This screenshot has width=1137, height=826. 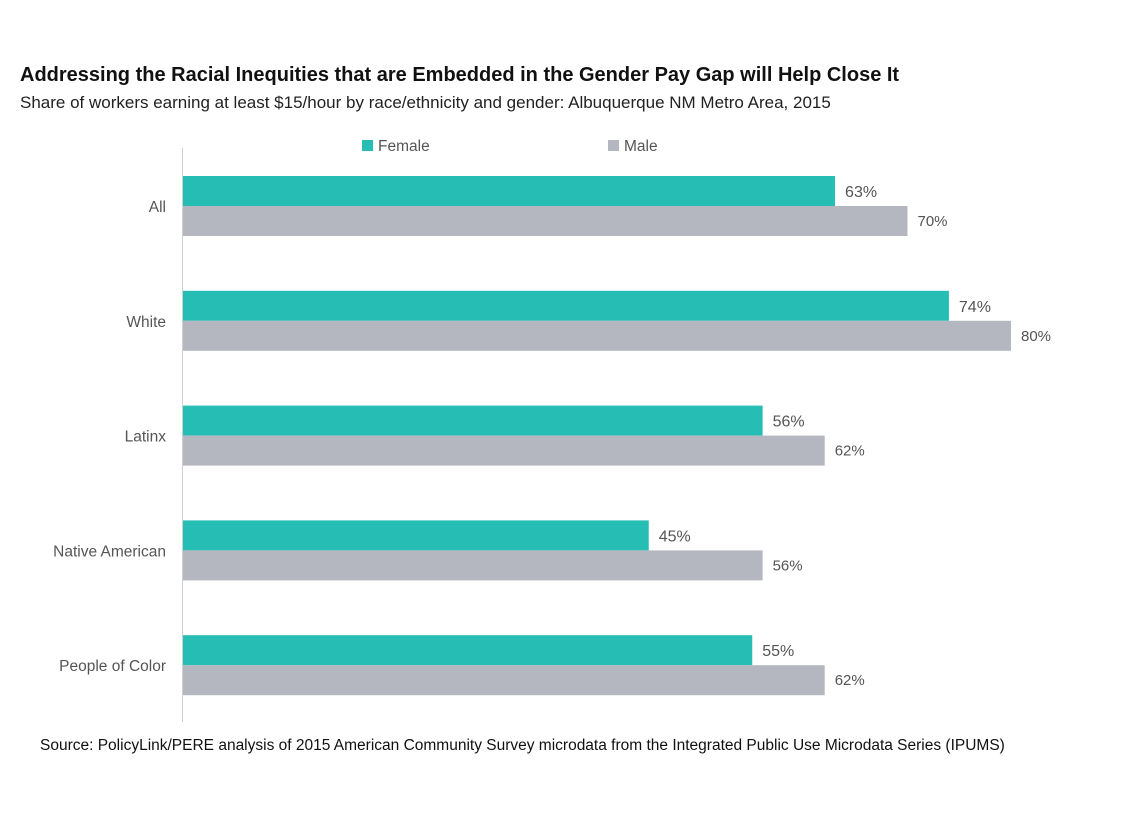 What do you see at coordinates (613, 145) in the screenshot?
I see `legend-swatch-male` at bounding box center [613, 145].